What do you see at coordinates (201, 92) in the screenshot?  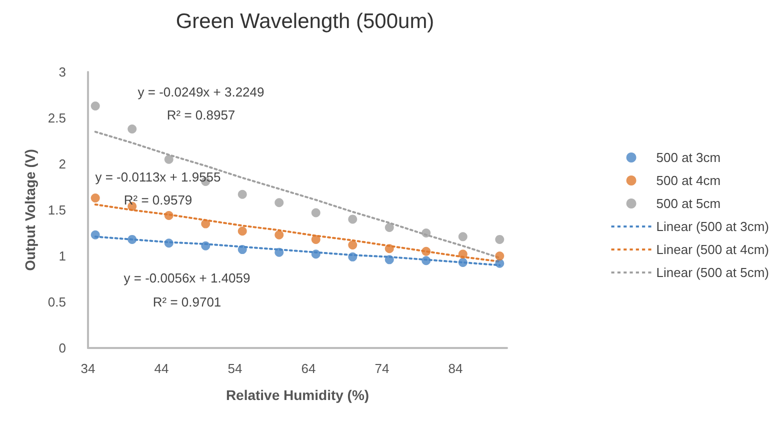 I see `annotation: y = -0.0249x + 3.2249` at bounding box center [201, 92].